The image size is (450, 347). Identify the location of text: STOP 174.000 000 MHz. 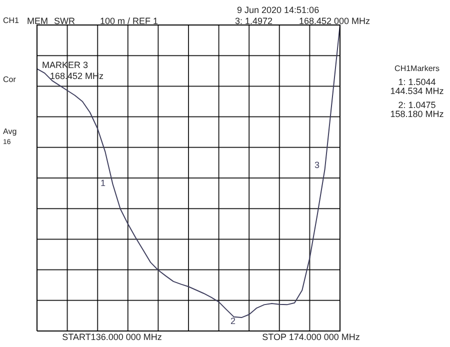
(311, 337).